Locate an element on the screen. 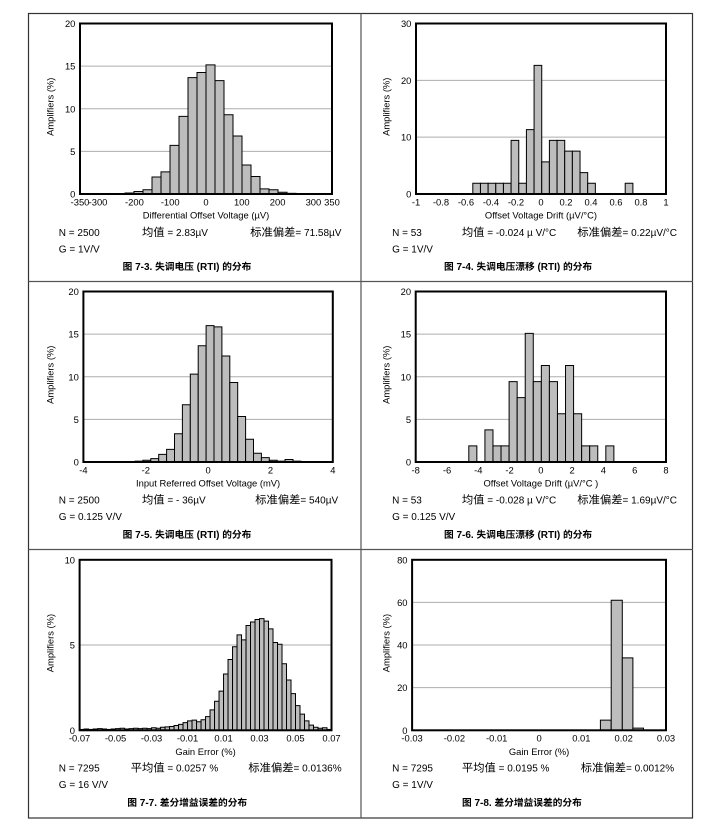 Image resolution: width=714 pixels, height=828 pixels. svg-text: -0.2 is located at coordinates (516, 201).